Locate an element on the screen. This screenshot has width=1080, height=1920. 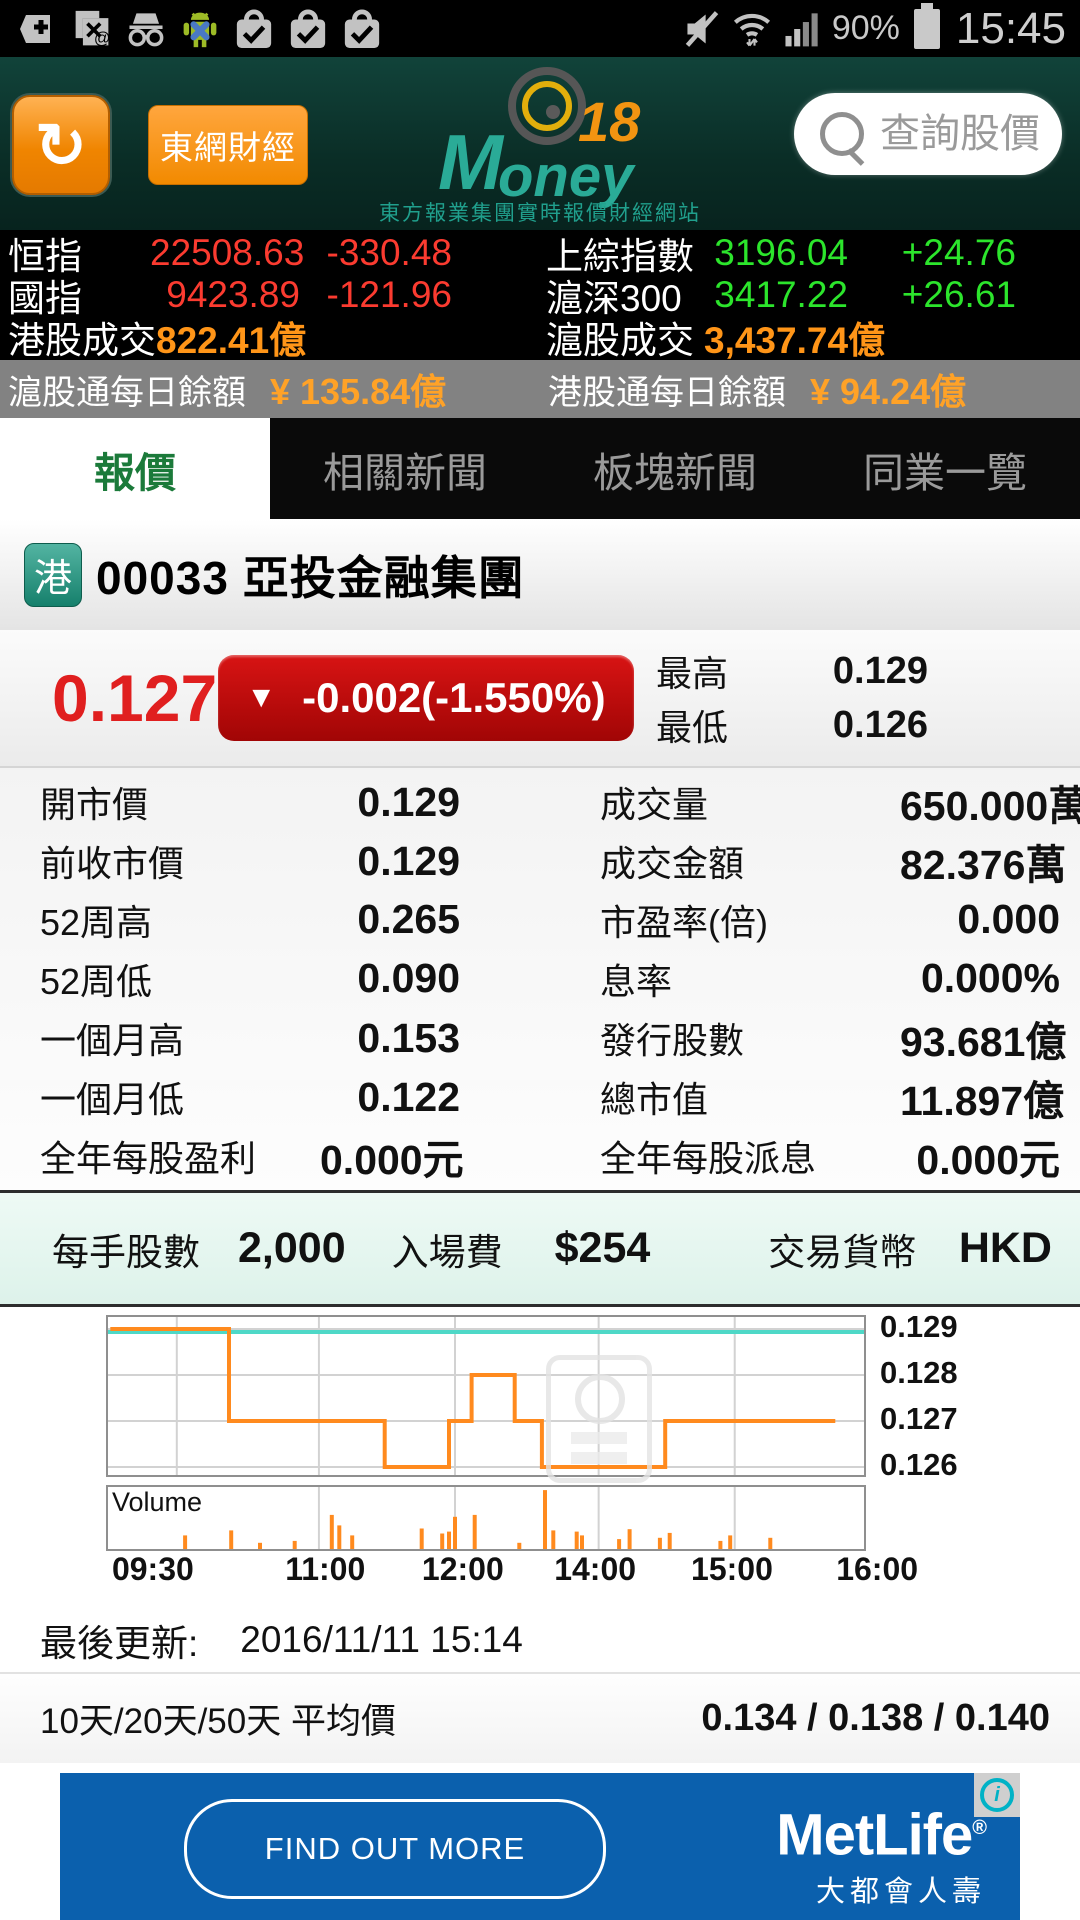
last-update-label: 最後更新: is located at coordinates (119, 1643).